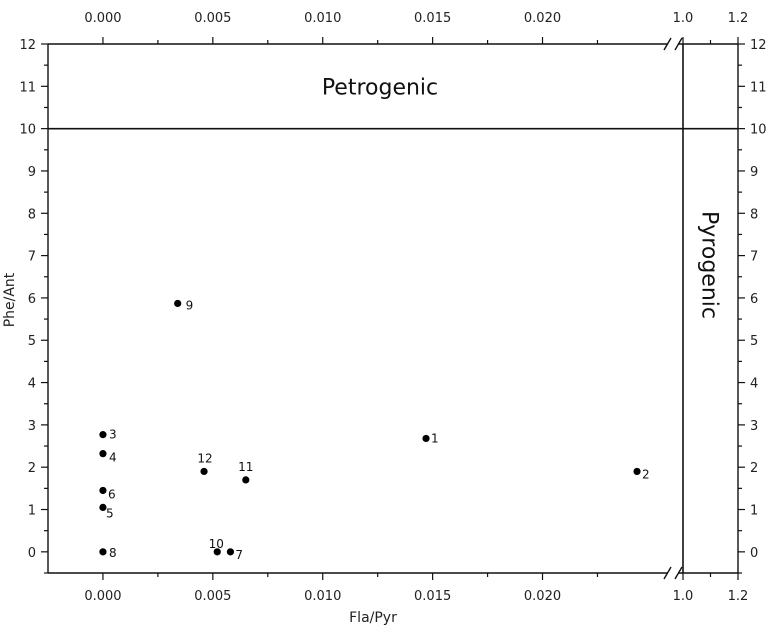 Image resolution: width=775 pixels, height=632 pixels. I want to click on x-break-tick-label-bottom: 1.2, so click(738, 596).